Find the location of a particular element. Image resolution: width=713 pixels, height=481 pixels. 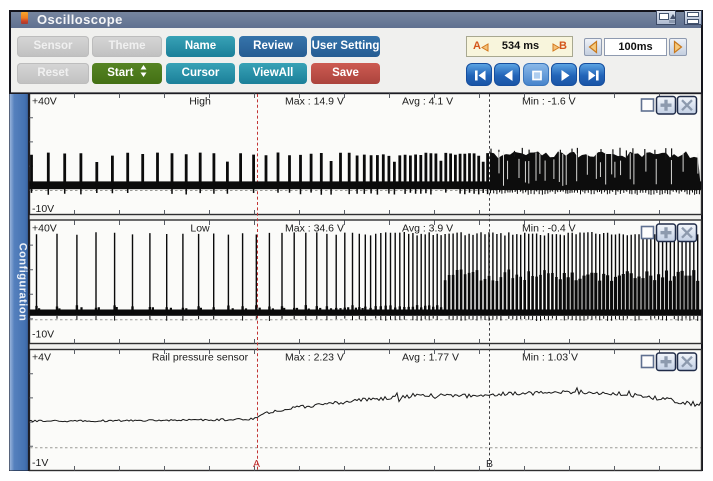

svg-text: Min : -0.4 V is located at coordinates (549, 229).